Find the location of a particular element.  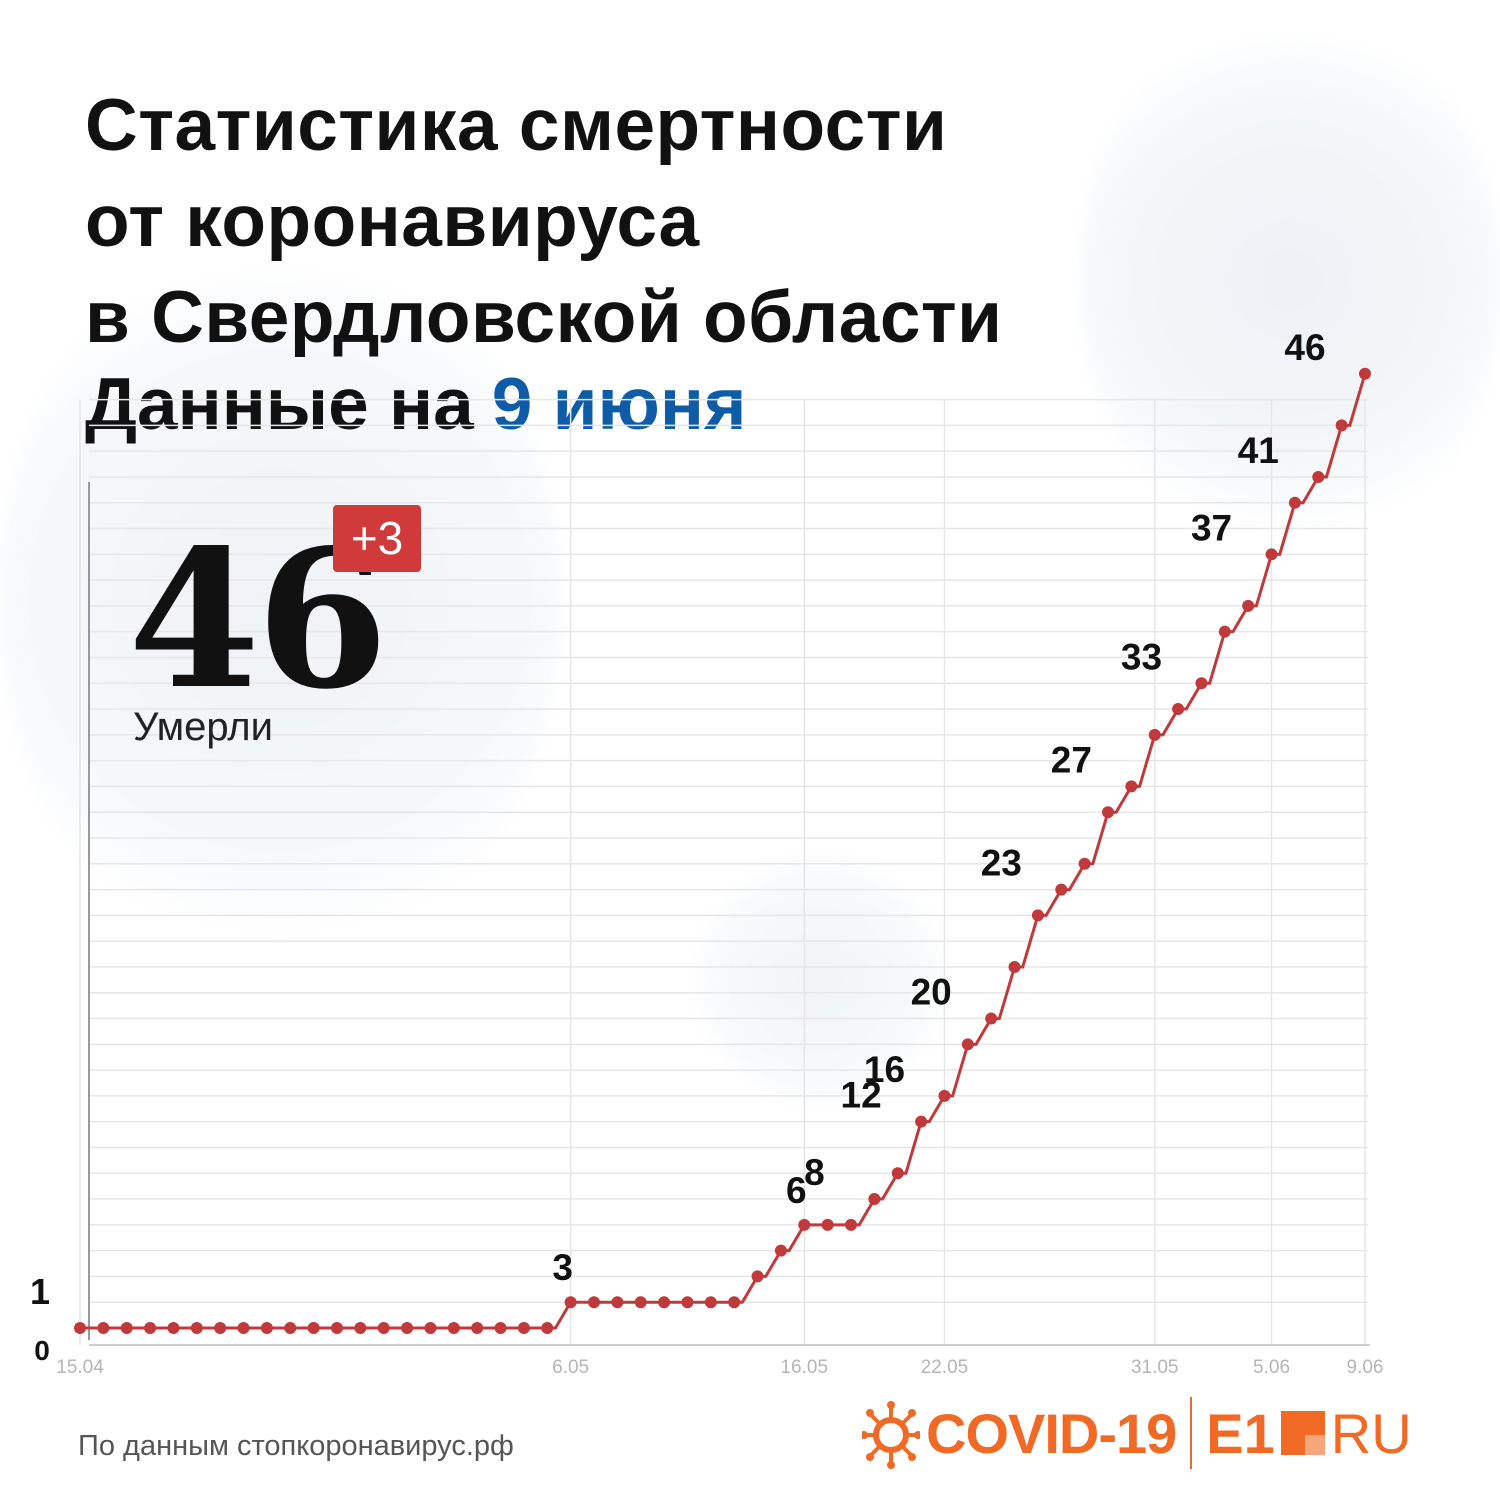

y-tick-label: 1 is located at coordinates (40, 1291).